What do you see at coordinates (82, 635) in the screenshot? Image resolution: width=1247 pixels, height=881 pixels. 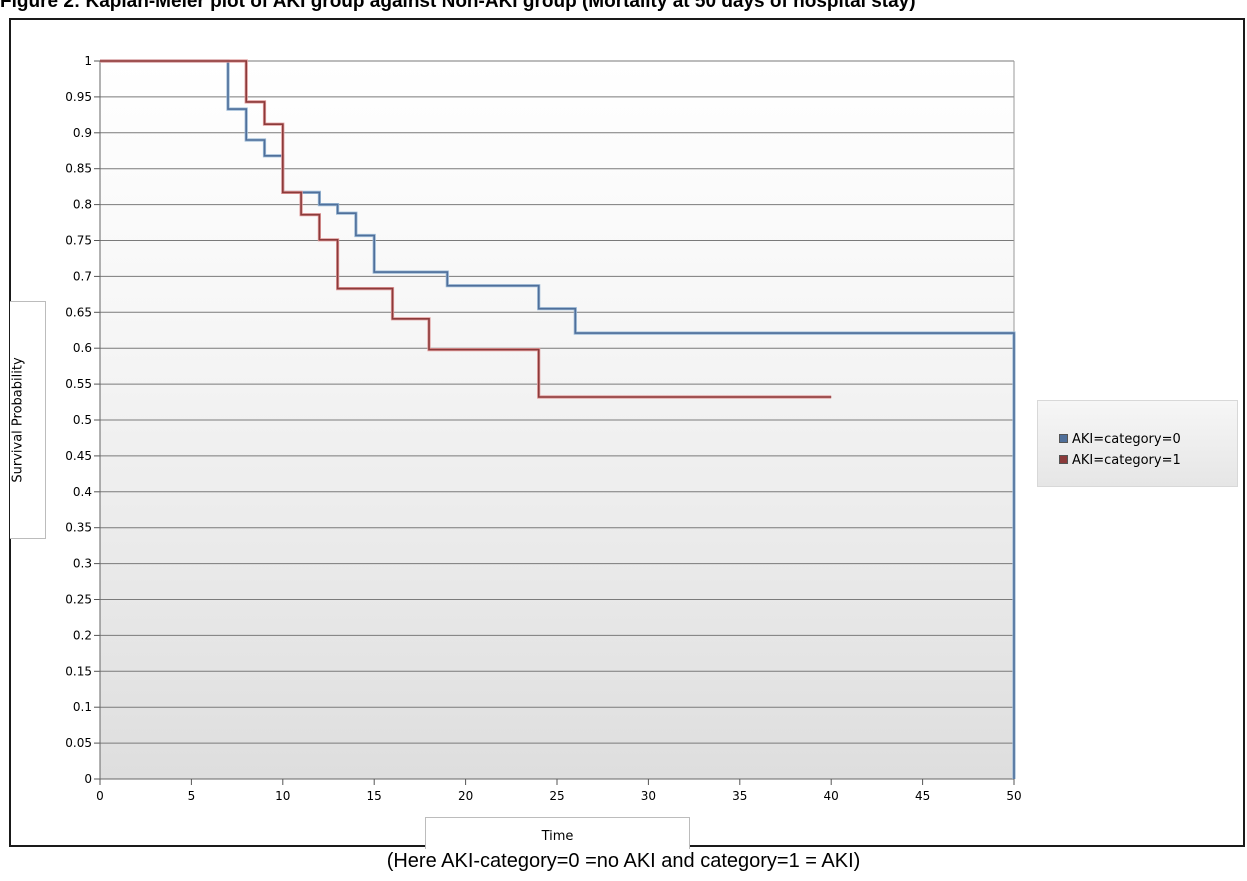 I see `y-tick-label-4: 0.2` at bounding box center [82, 635].